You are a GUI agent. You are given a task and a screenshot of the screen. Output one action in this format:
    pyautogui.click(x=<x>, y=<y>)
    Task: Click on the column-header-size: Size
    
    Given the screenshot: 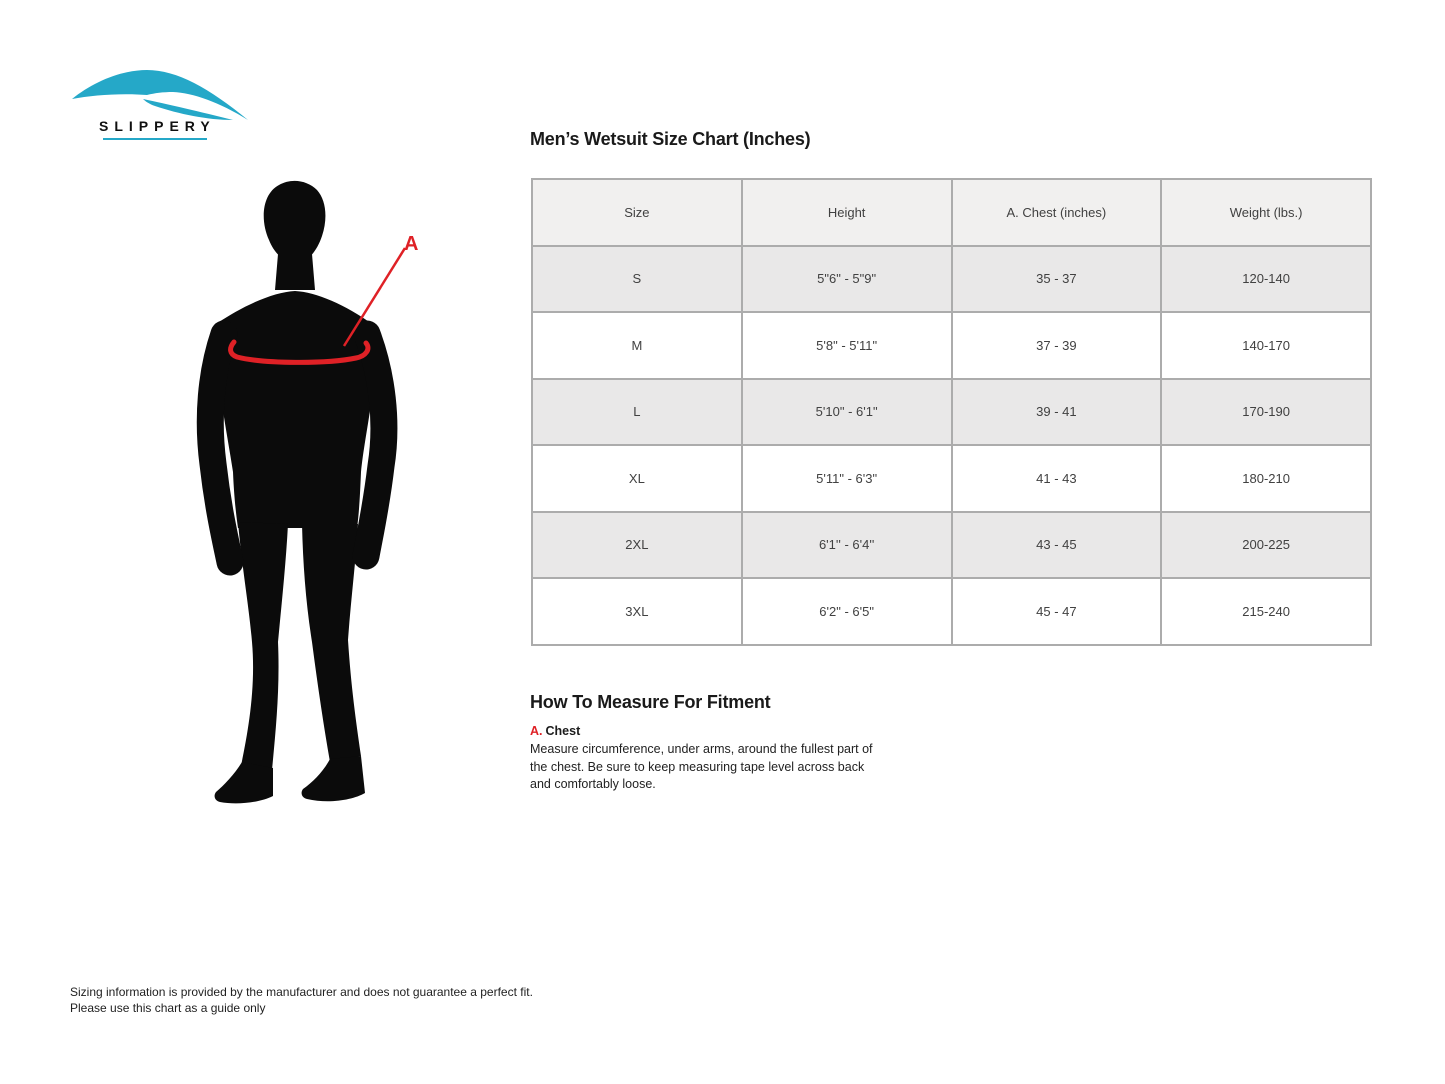 What is the action you would take?
    pyautogui.click(x=637, y=212)
    